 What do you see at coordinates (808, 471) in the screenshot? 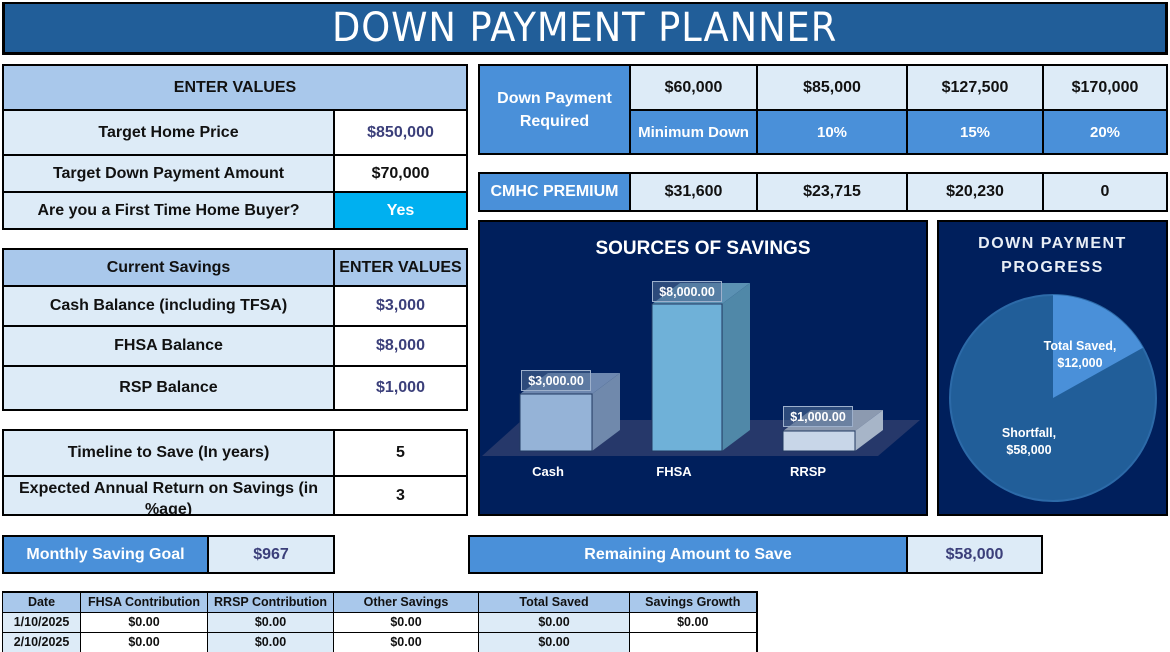
I see `rrsp-axis-label: RRSP` at bounding box center [808, 471].